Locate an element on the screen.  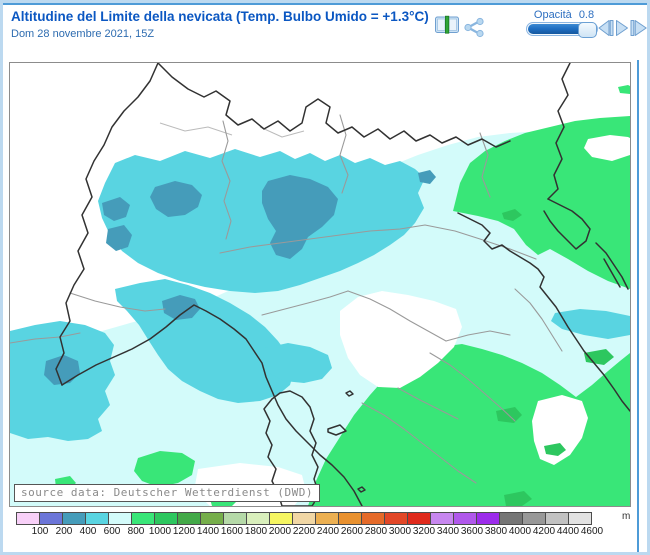
play-button is located at coordinates (622, 28).